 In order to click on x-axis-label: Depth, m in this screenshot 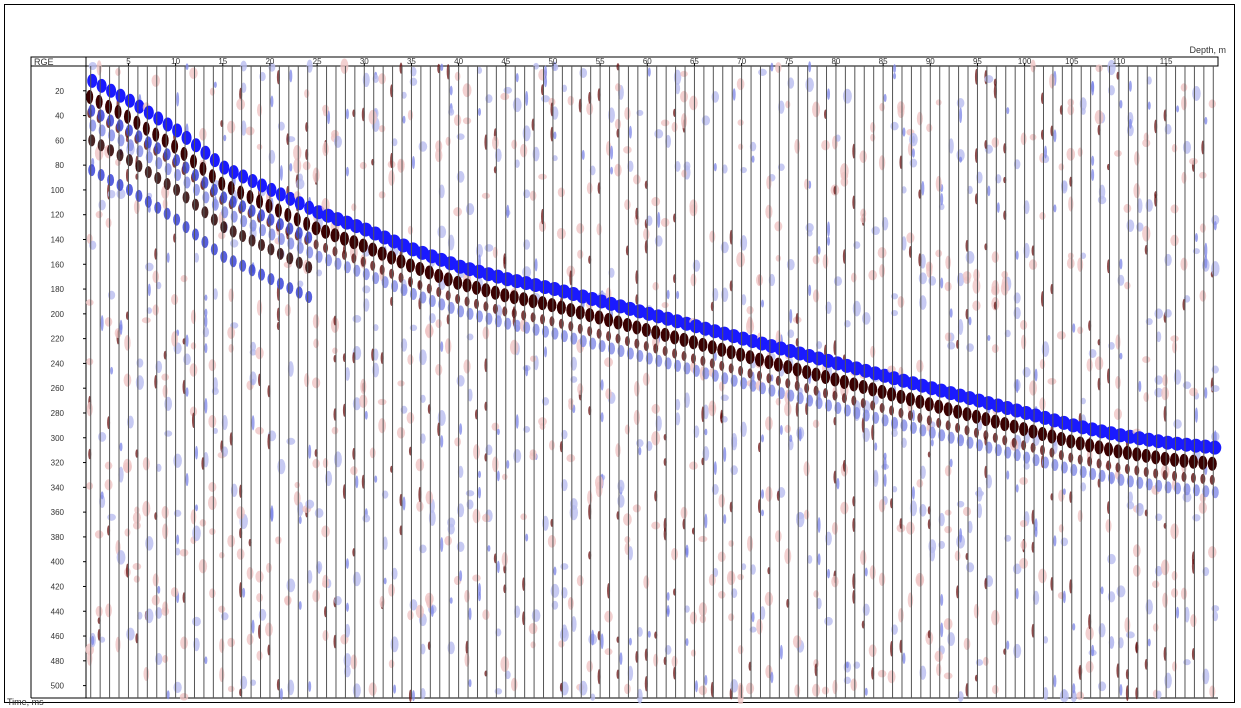, I will do `click(1207, 50)`.